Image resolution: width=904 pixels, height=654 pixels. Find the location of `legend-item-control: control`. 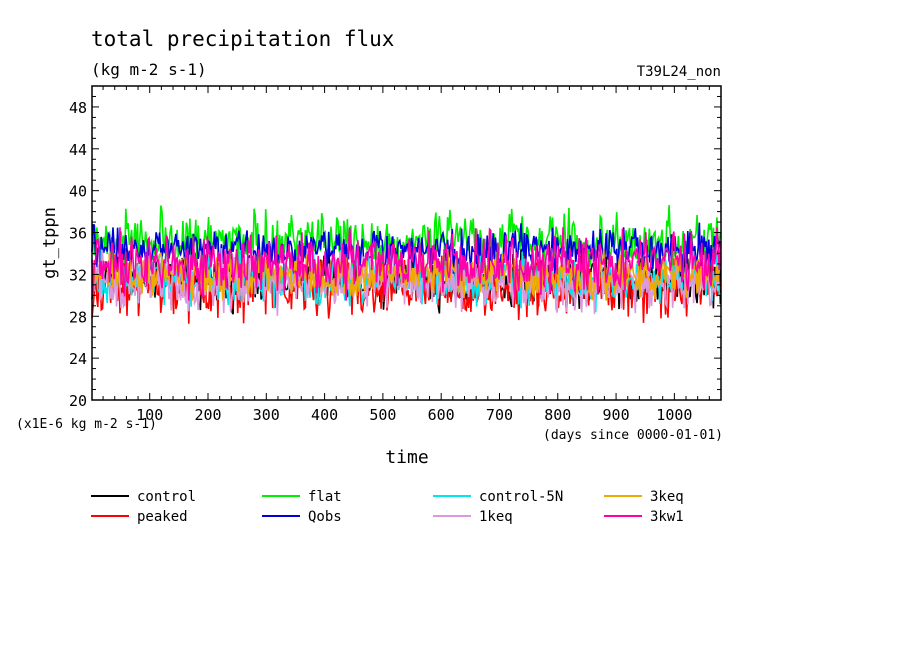

legend-item-control: control is located at coordinates (143, 497).